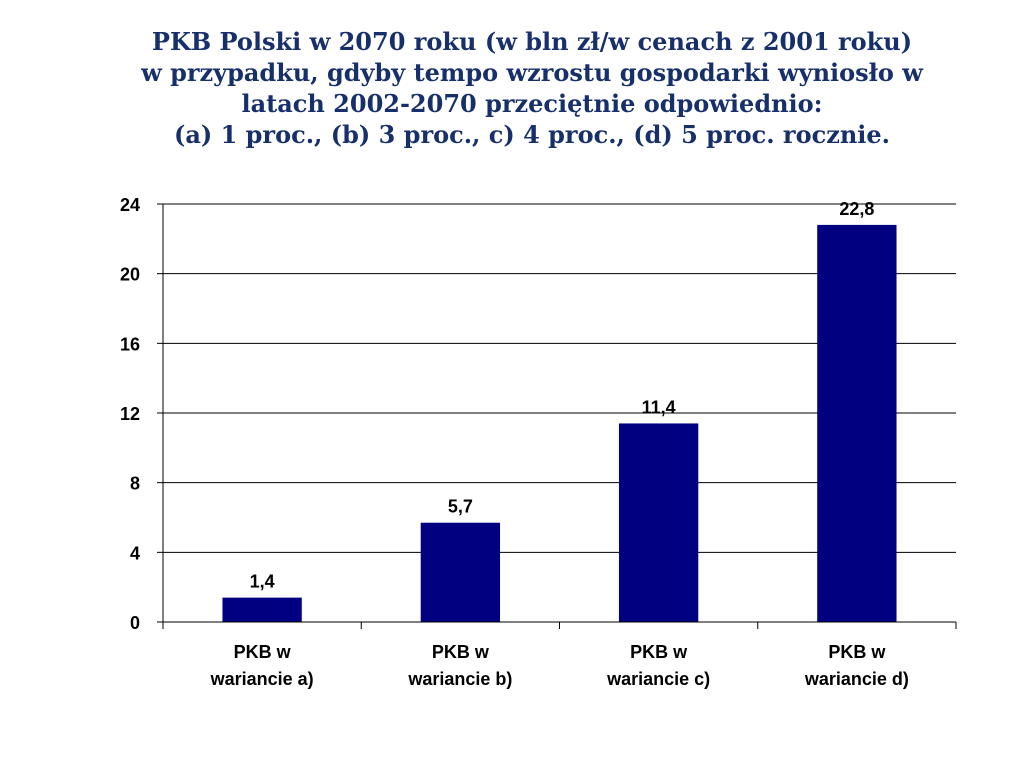  What do you see at coordinates (856, 209) in the screenshot?
I see `data-label: 22,8` at bounding box center [856, 209].